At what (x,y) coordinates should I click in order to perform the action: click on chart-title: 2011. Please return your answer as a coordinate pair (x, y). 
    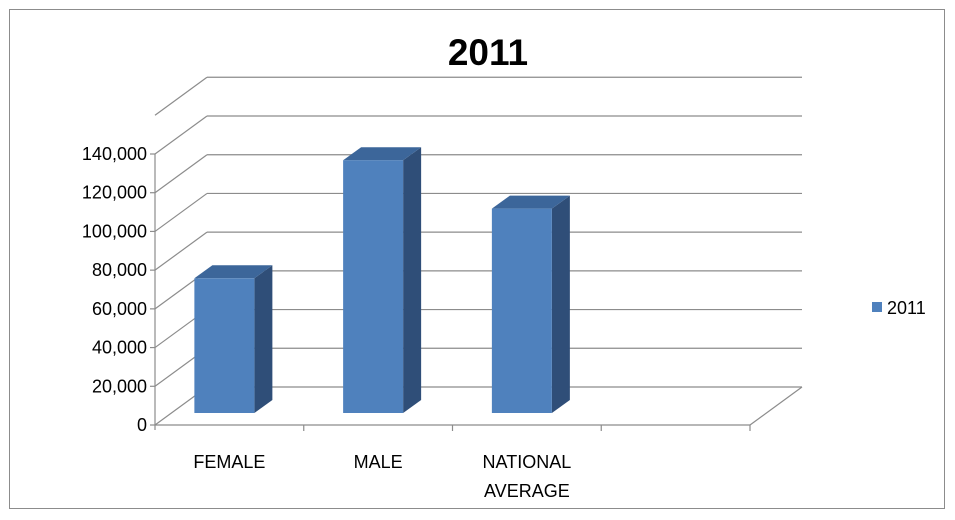
    Looking at the image, I should click on (488, 52).